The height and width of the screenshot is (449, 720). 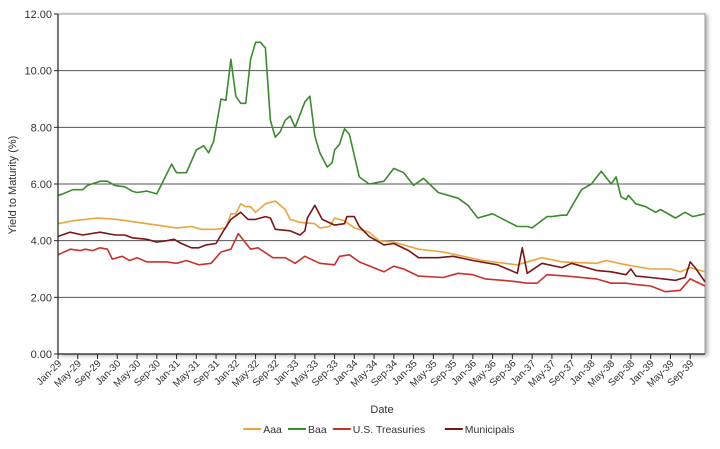 What do you see at coordinates (38, 72) in the screenshot?
I see `y-tick-label: 10.00` at bounding box center [38, 72].